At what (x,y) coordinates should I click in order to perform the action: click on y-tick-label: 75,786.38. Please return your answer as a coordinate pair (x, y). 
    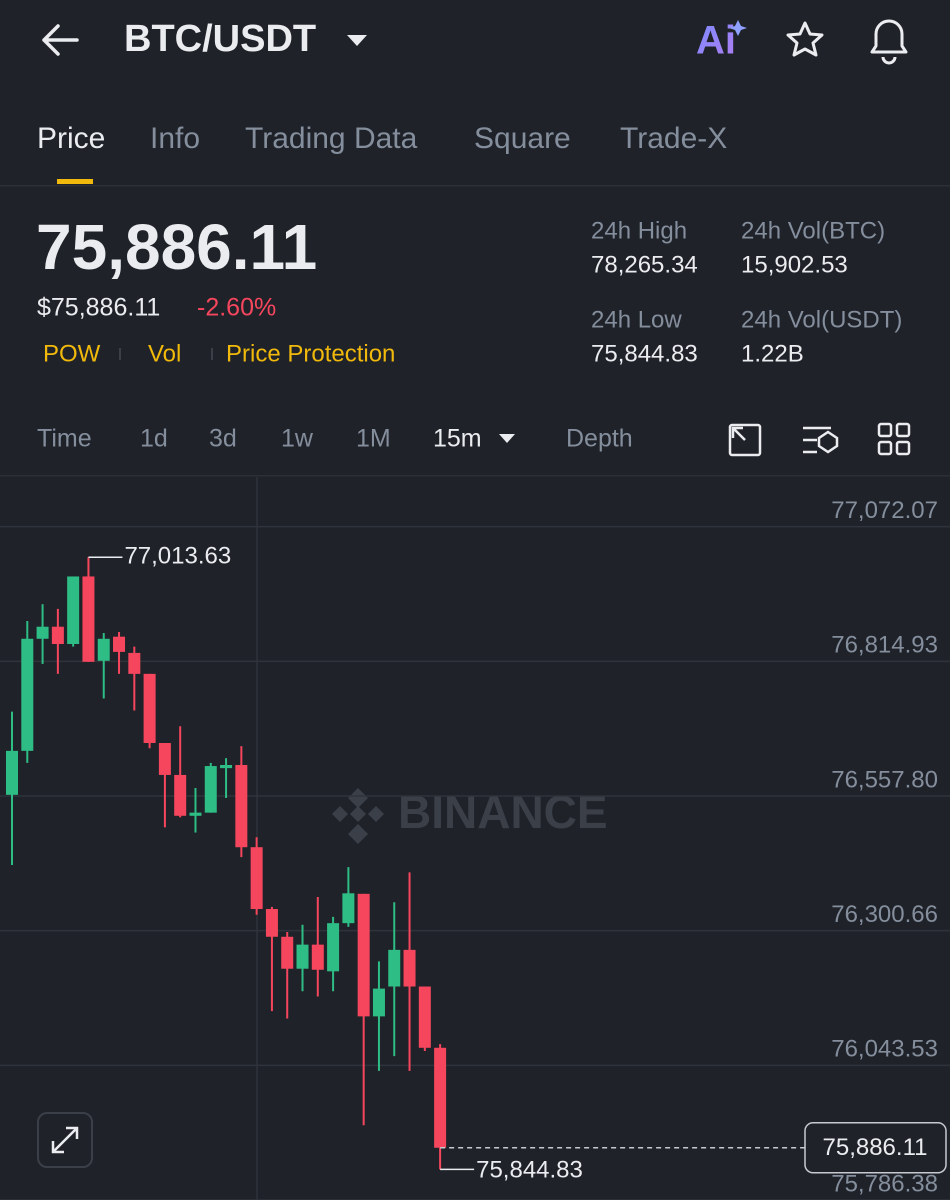
    Looking at the image, I should click on (884, 1183).